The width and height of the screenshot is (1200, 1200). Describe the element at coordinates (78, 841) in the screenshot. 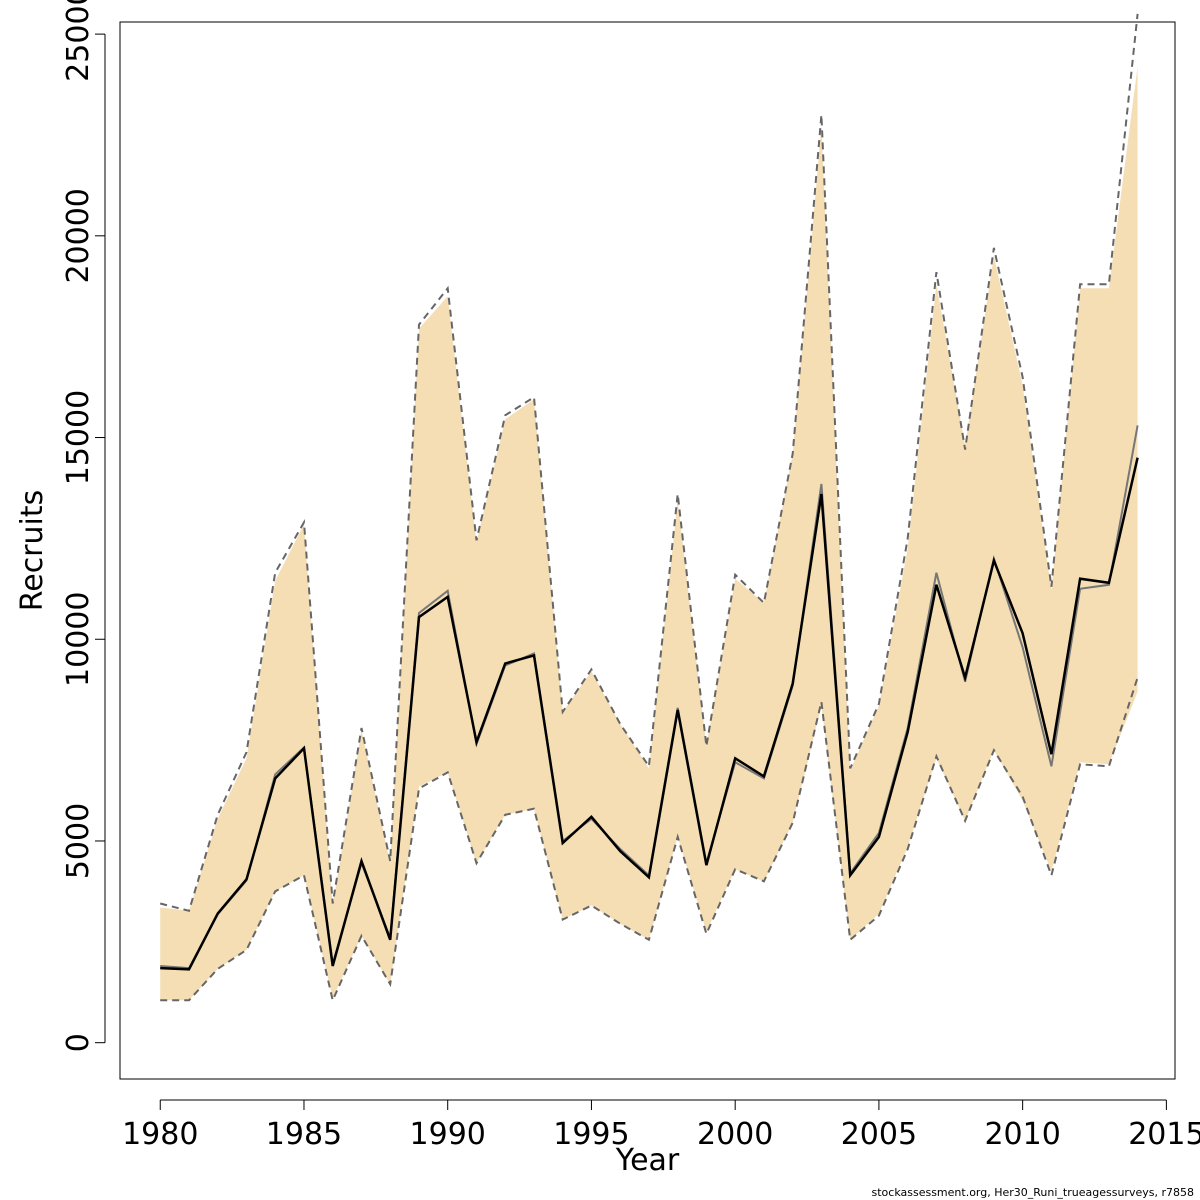

I see `y-tick-label: 5000` at that location.